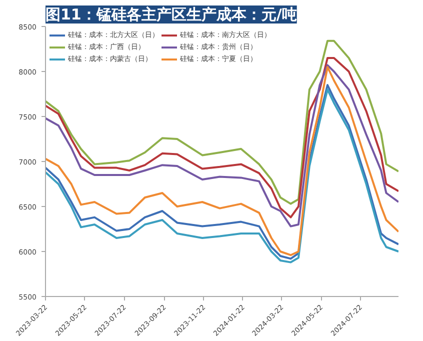 This screenshot has height=341, width=423. What do you see at coordinates (171, 15) in the screenshot?
I see `chart-title: 图11：锰硅各主产区生产成本：元/吨` at bounding box center [171, 15].